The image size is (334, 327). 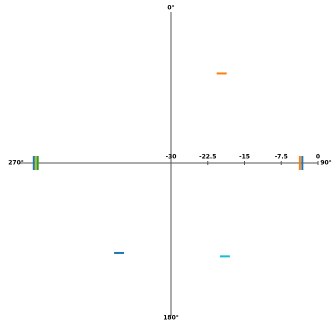 I want to click on radial-tick-label: -22.5, so click(x=207, y=157).